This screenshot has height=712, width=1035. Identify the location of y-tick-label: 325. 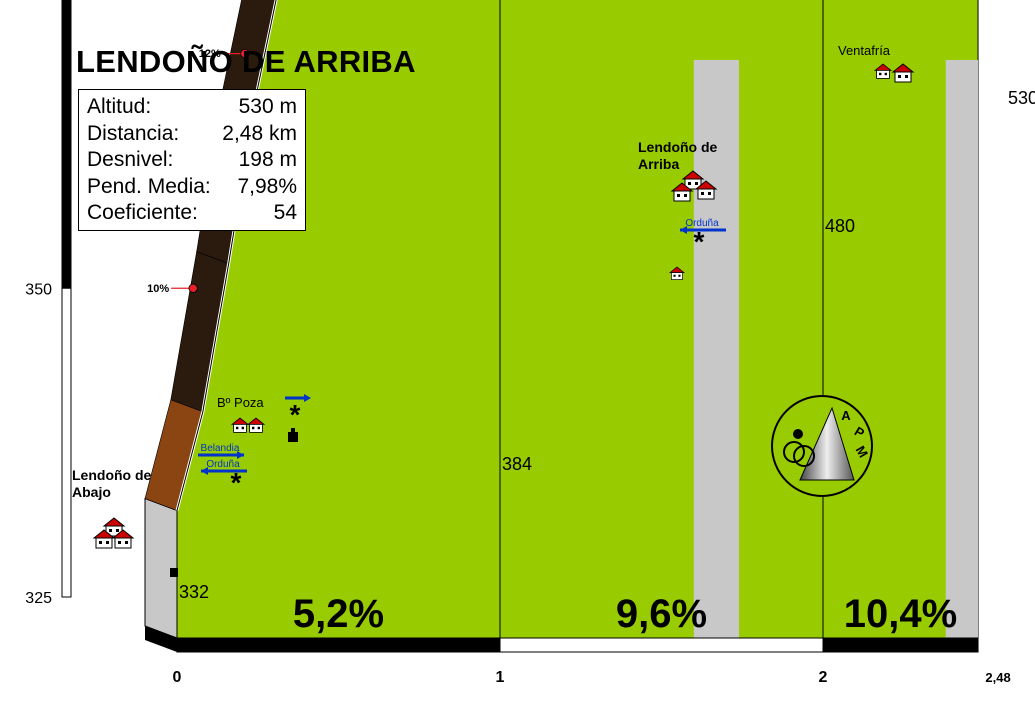
(38, 598).